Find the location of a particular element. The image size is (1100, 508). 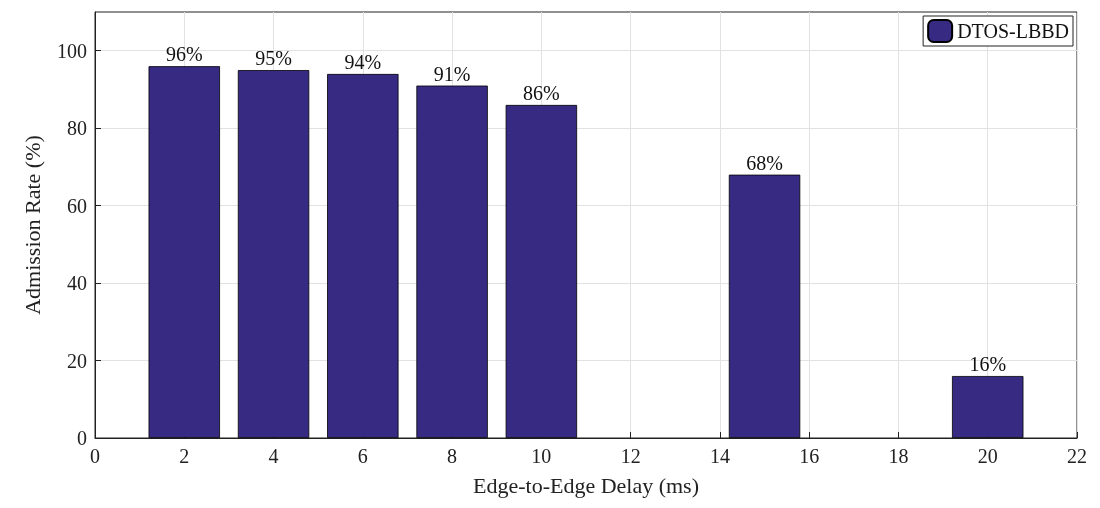

x-tick-label: 10 is located at coordinates (541, 456).